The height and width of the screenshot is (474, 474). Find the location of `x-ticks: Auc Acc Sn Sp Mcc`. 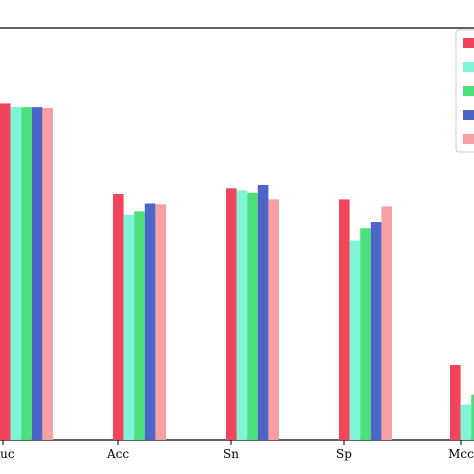

x-ticks: Auc Acc Sn Sp Mcc is located at coordinates (237, 450).